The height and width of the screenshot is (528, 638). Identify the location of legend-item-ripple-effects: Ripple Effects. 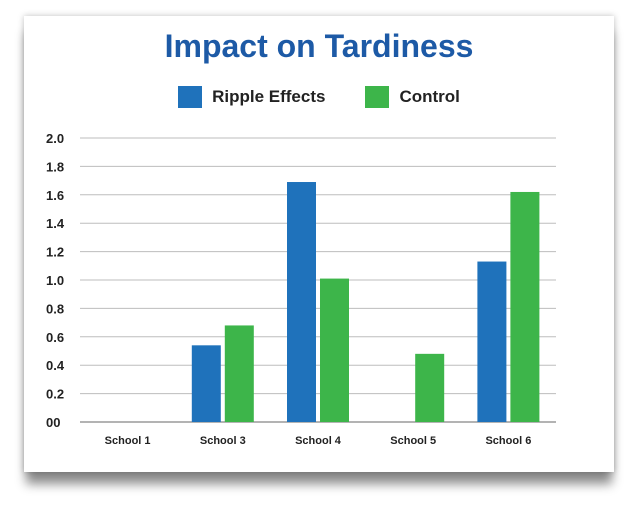
(251, 97).